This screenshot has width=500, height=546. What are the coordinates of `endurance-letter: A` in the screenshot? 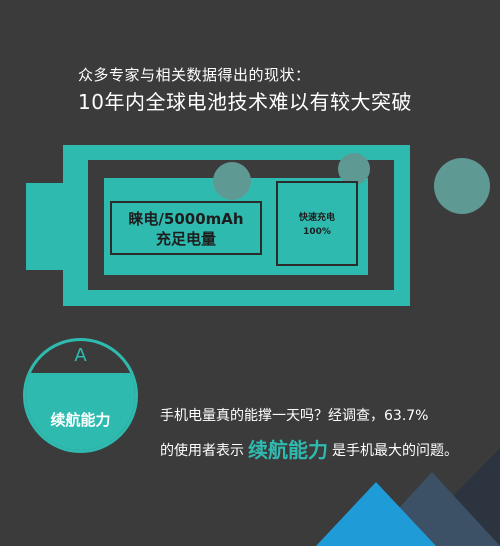 It's located at (80, 355).